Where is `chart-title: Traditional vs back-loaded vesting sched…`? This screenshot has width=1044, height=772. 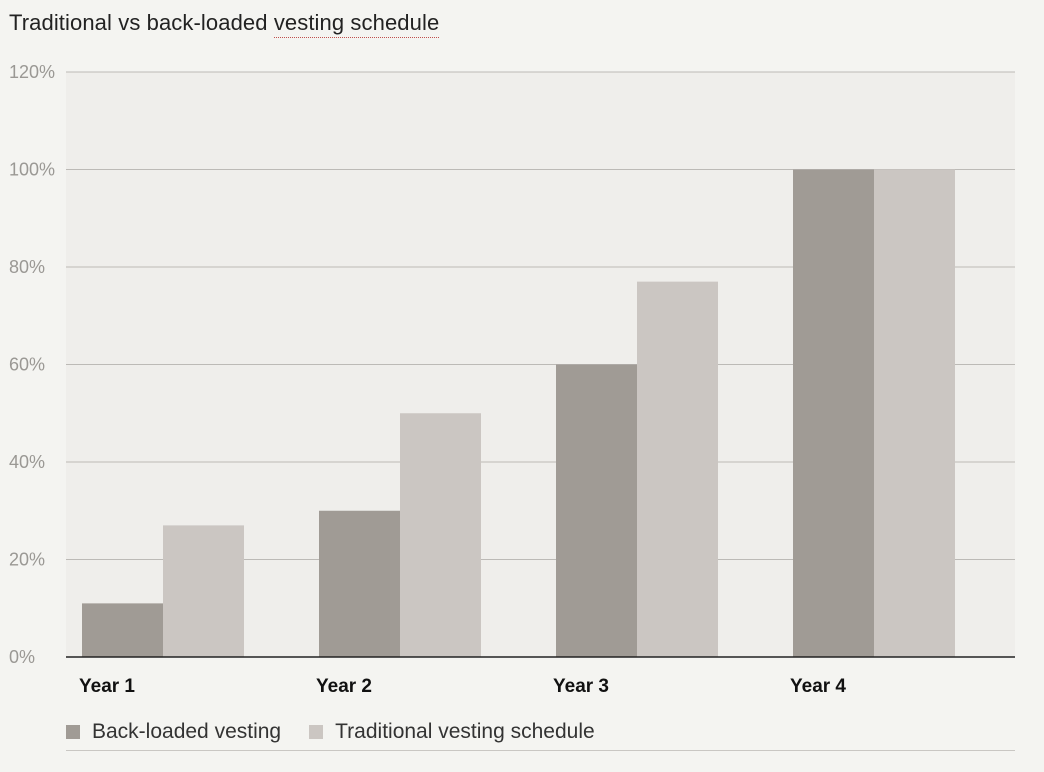 chart-title: Traditional vs back-loaded vesting sched… is located at coordinates (224, 24).